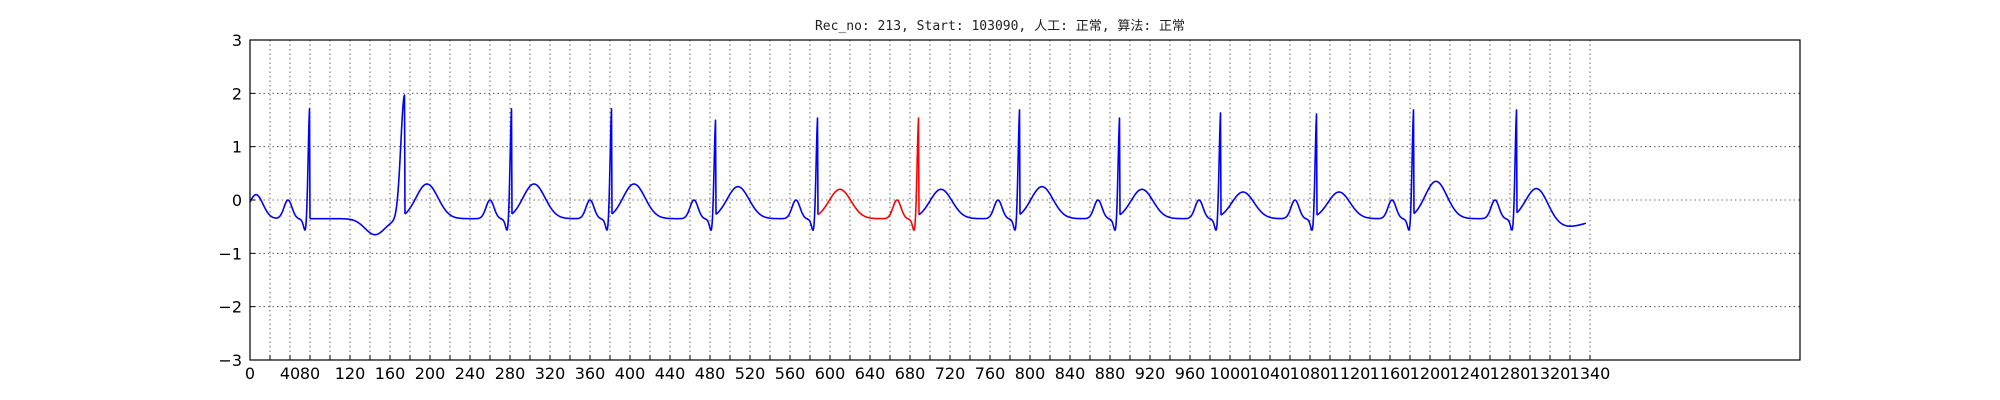  Describe the element at coordinates (630, 373) in the screenshot. I see `x-tick-label: 400` at that location.